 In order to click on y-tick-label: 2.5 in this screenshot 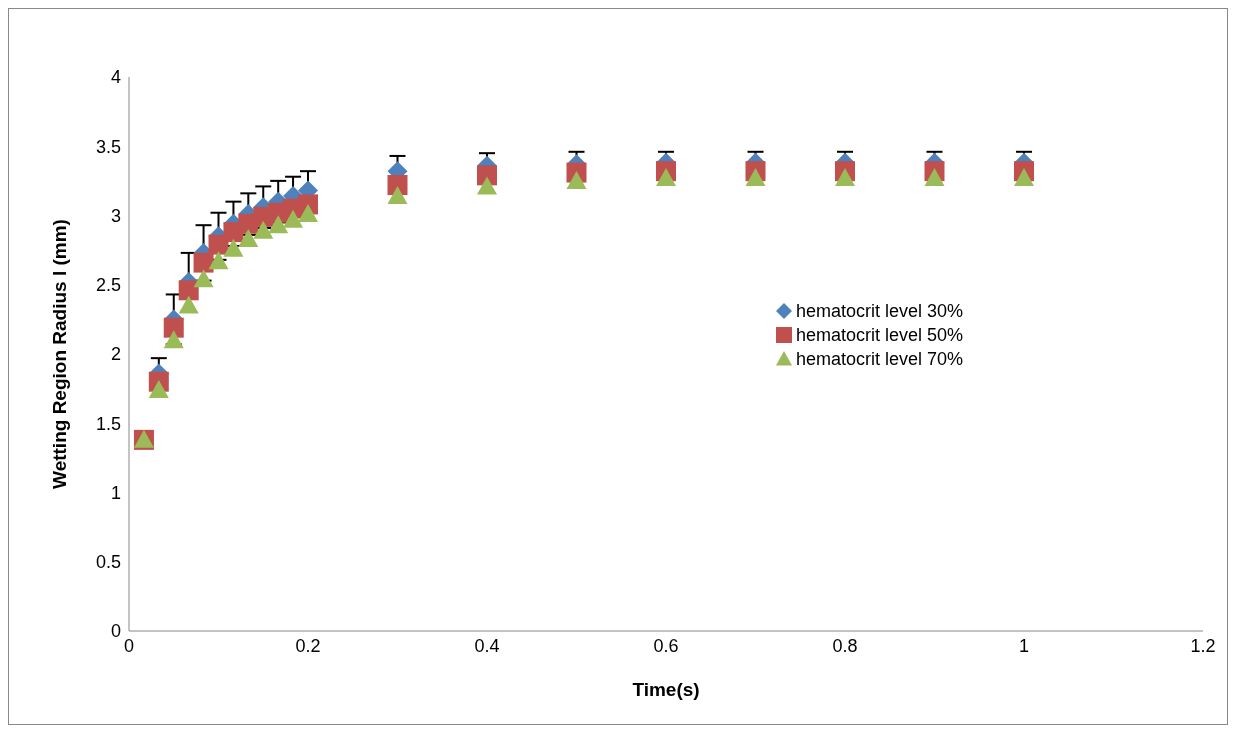, I will do `click(108, 285)`.